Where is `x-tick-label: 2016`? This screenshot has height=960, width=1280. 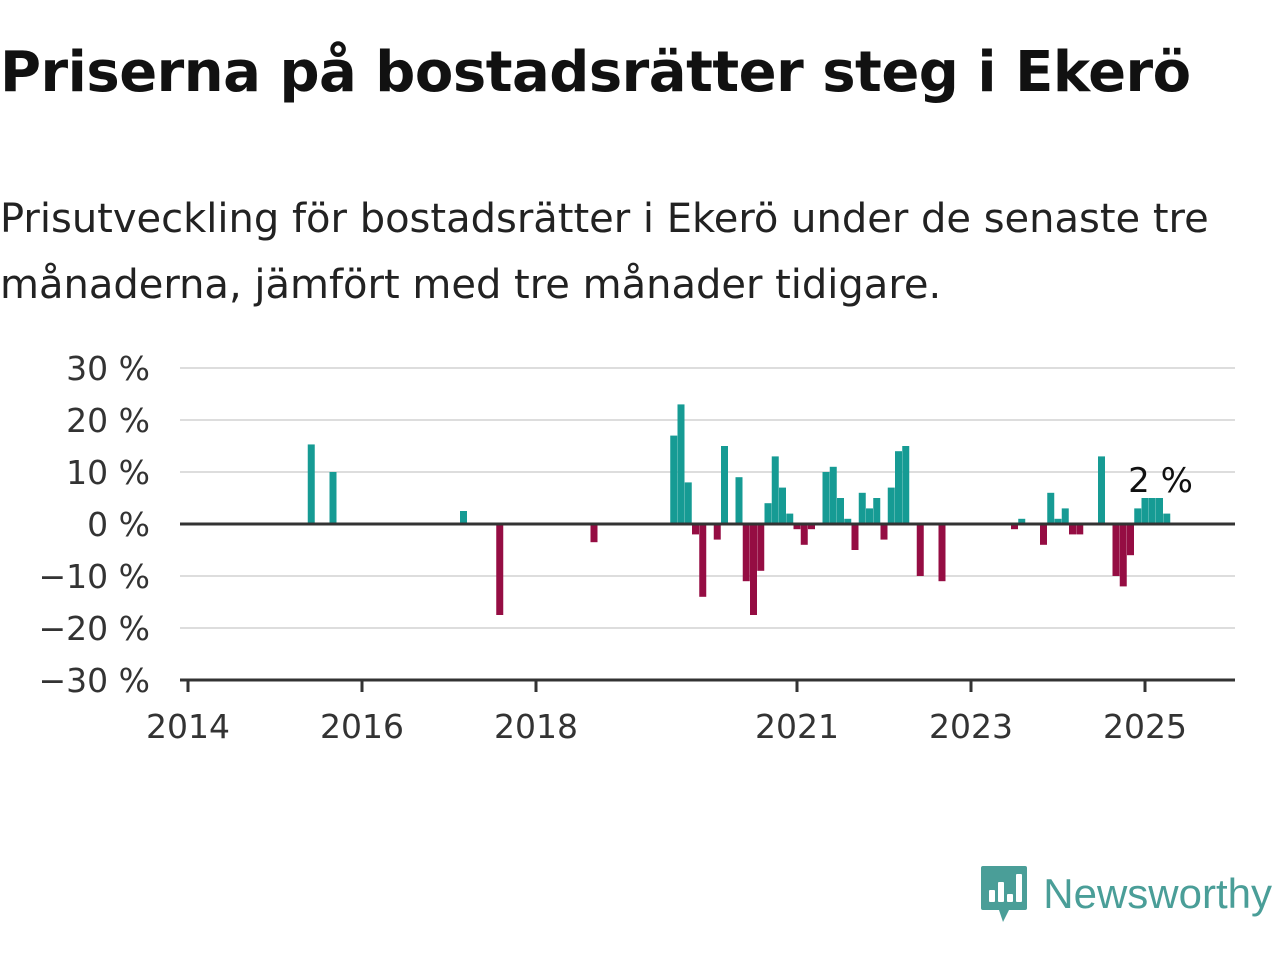
x-tick-label: 2016 is located at coordinates (362, 726).